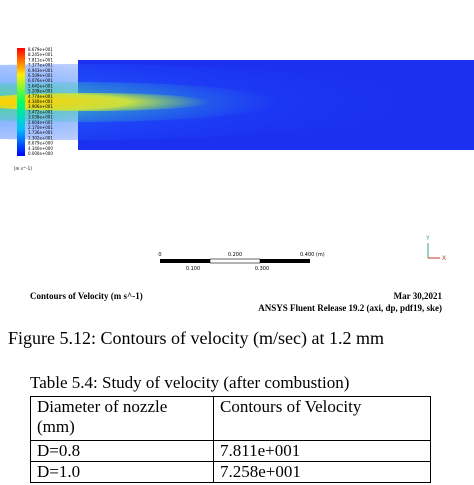 This screenshot has width=474, height=485. Describe the element at coordinates (40, 75) in the screenshot. I see `legend-label: 6.509e+001` at that location.